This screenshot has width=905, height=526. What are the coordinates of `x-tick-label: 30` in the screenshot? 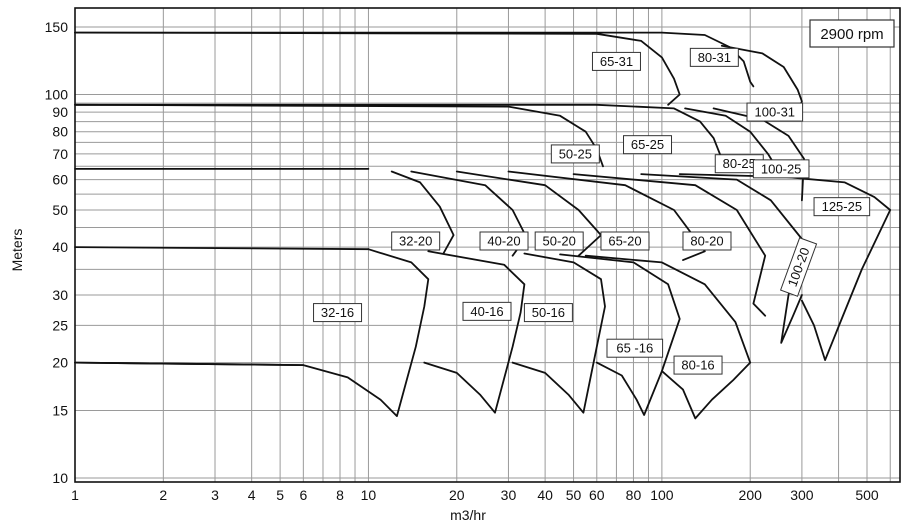 It's located at (509, 495).